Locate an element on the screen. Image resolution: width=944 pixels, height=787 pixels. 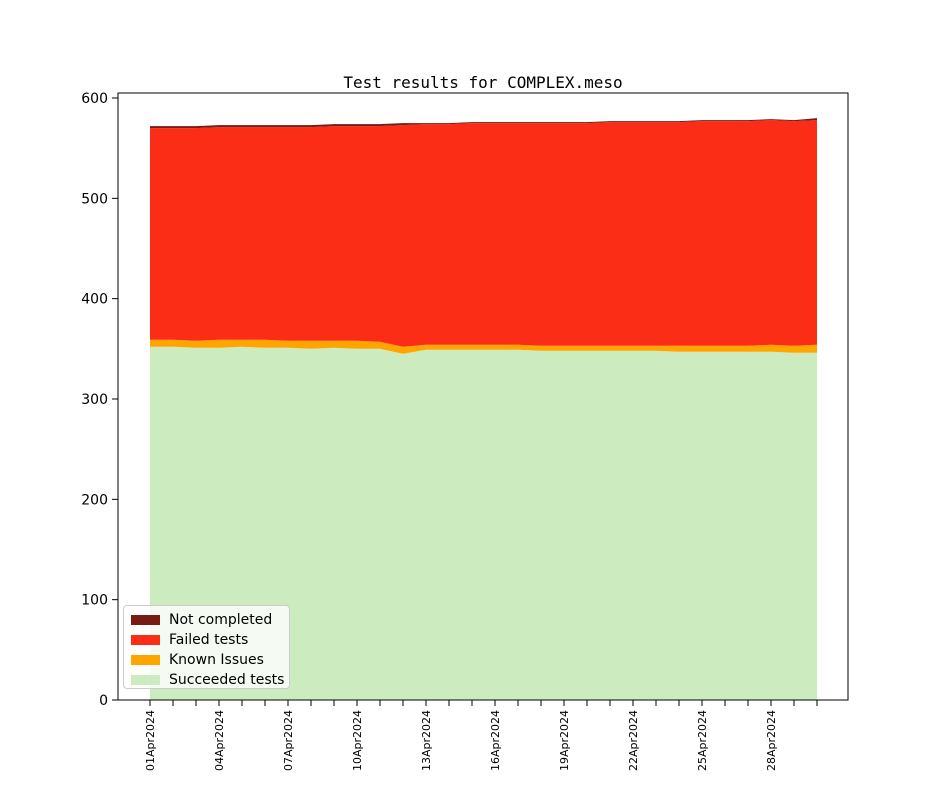
known-issues-swatch-icon is located at coordinates (145, 660).